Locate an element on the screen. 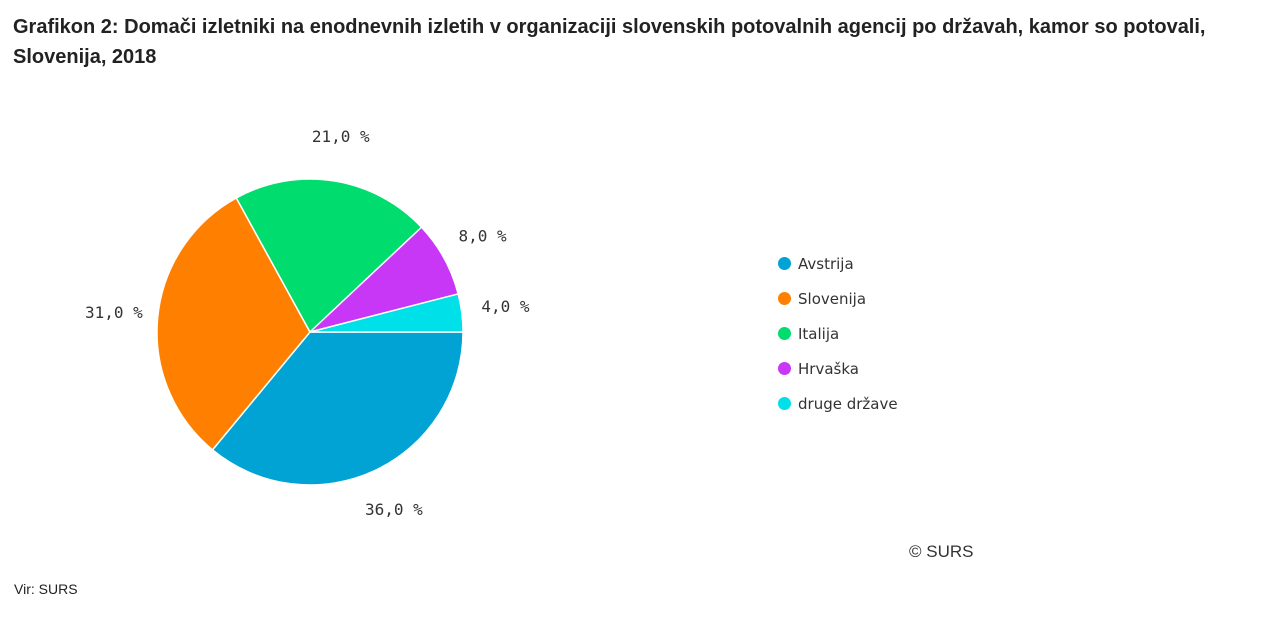 This screenshot has width=1280, height=636. data-label-slovenija: 31,0 % is located at coordinates (114, 312).